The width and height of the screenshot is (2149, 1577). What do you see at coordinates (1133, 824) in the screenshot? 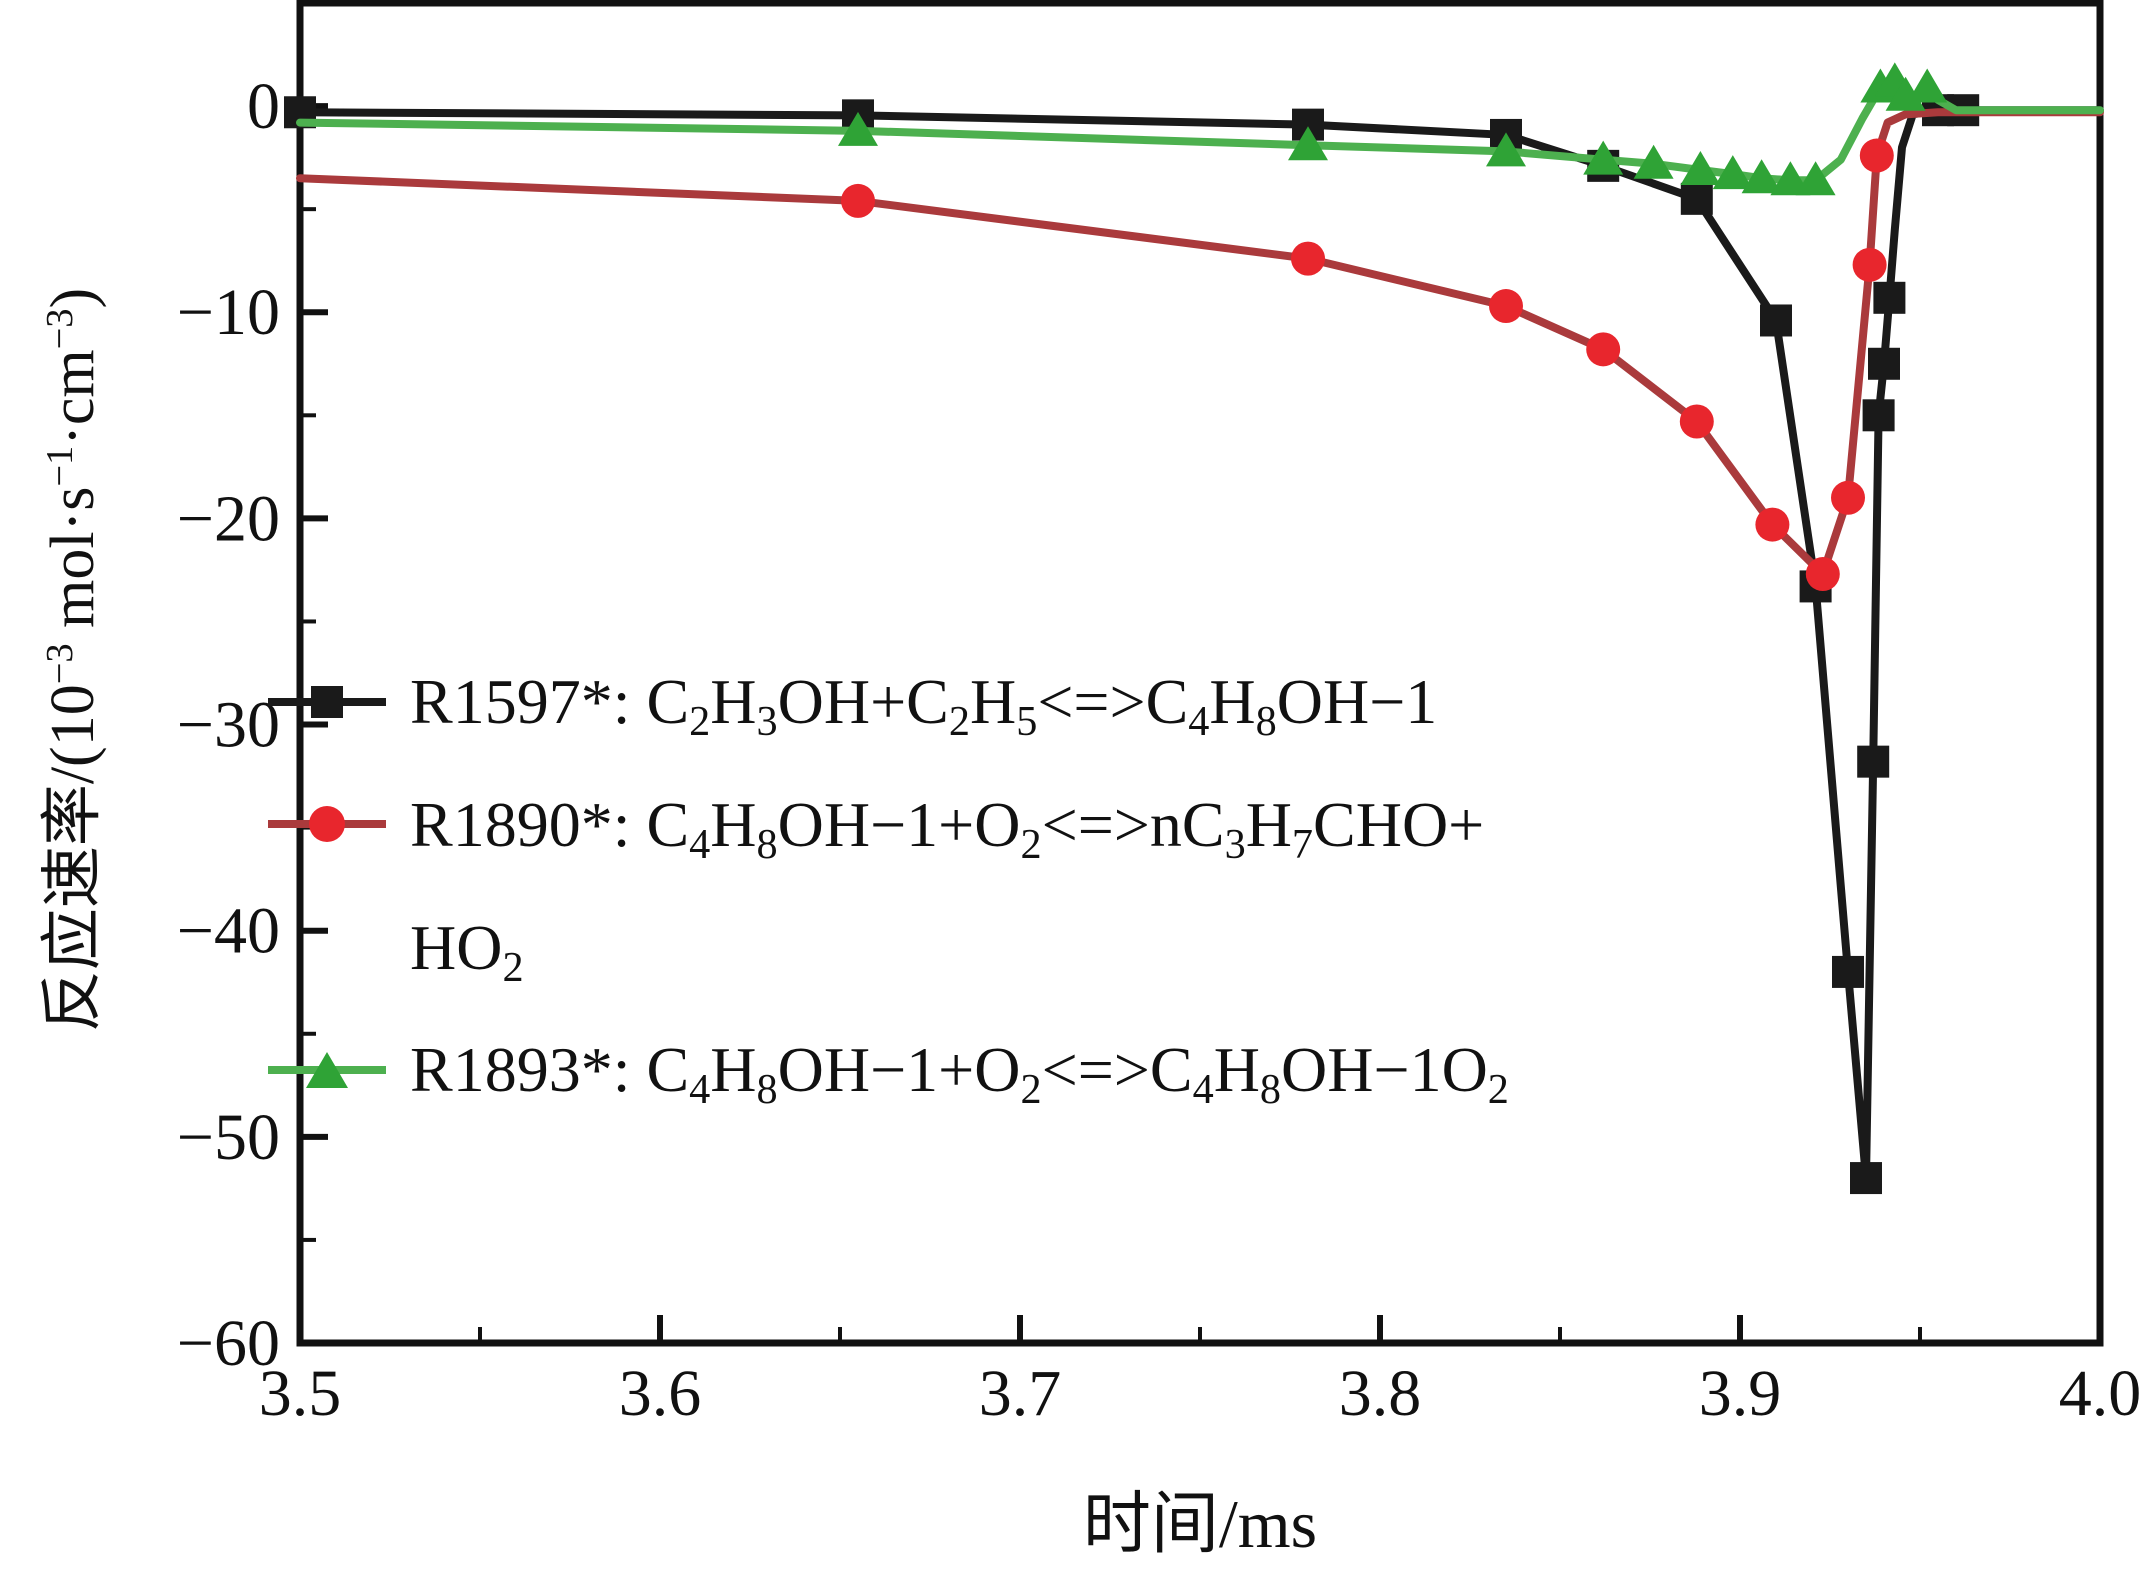
I see `text-segment: <=>nC` at bounding box center [1133, 824].